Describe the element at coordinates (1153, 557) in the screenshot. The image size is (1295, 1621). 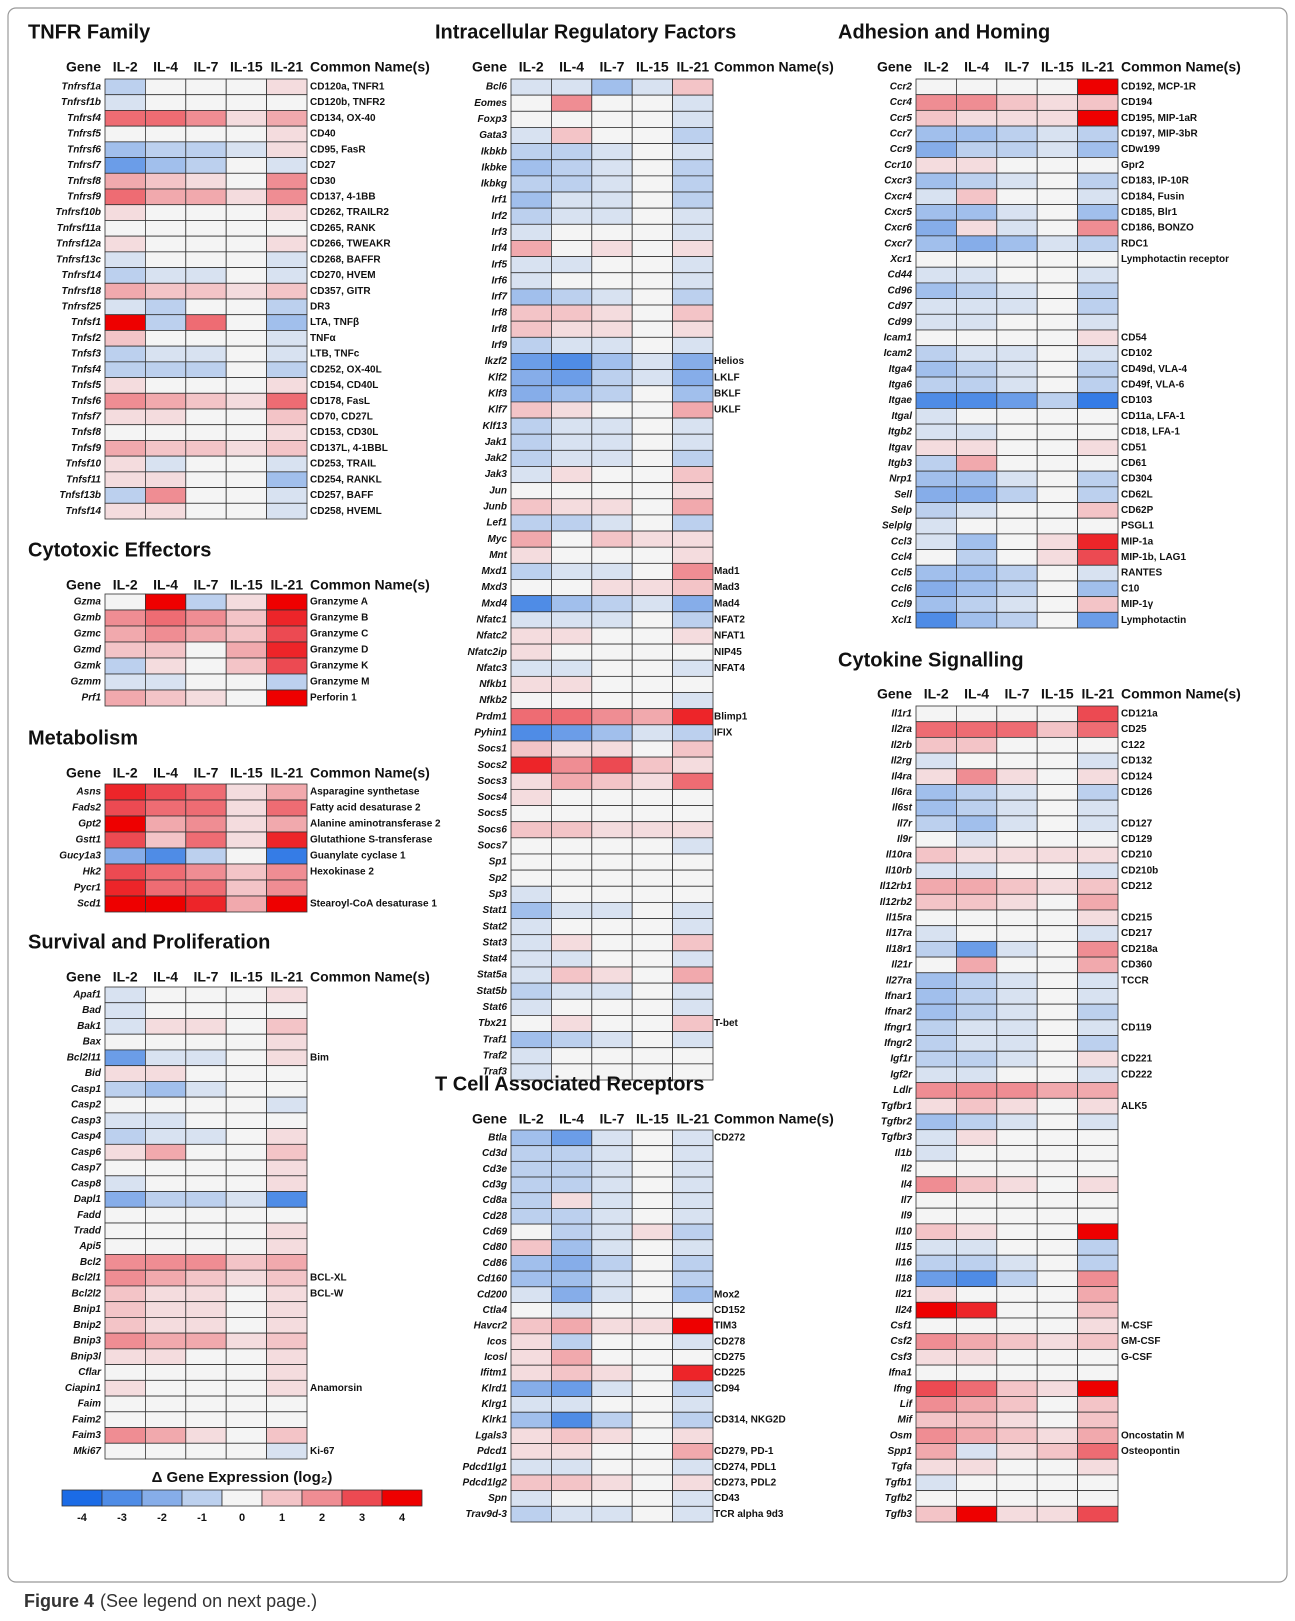
I see `common-name: MIP-1b, LAG1` at that location.